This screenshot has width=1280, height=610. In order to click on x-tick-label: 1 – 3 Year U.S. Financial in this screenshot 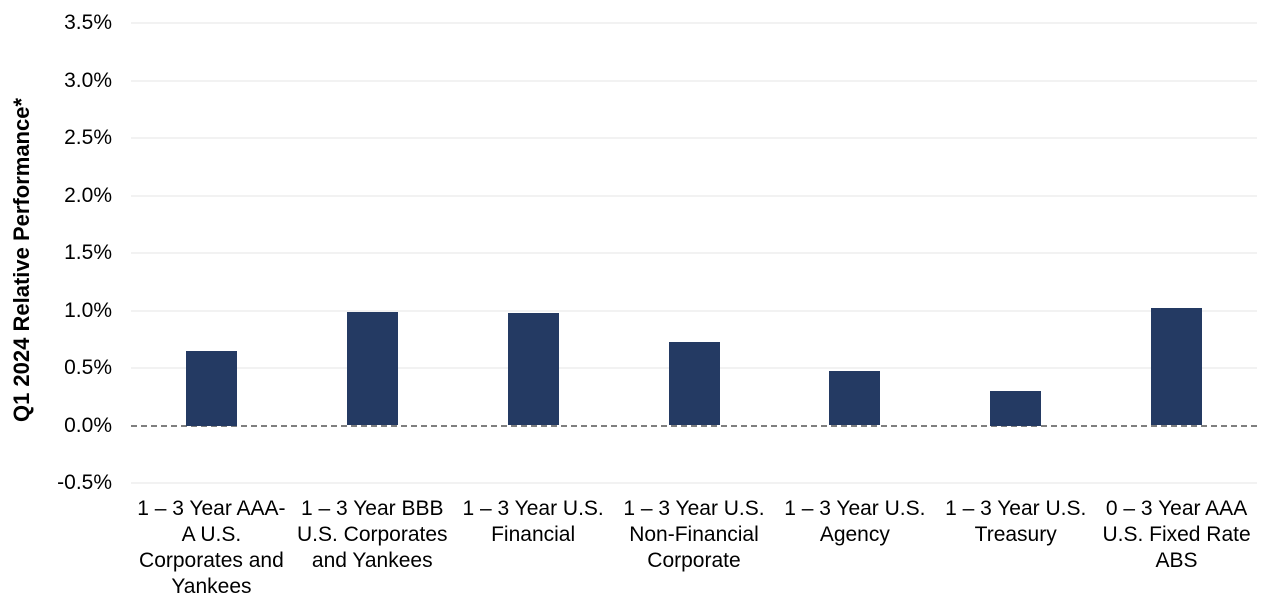, I will do `click(533, 522)`.